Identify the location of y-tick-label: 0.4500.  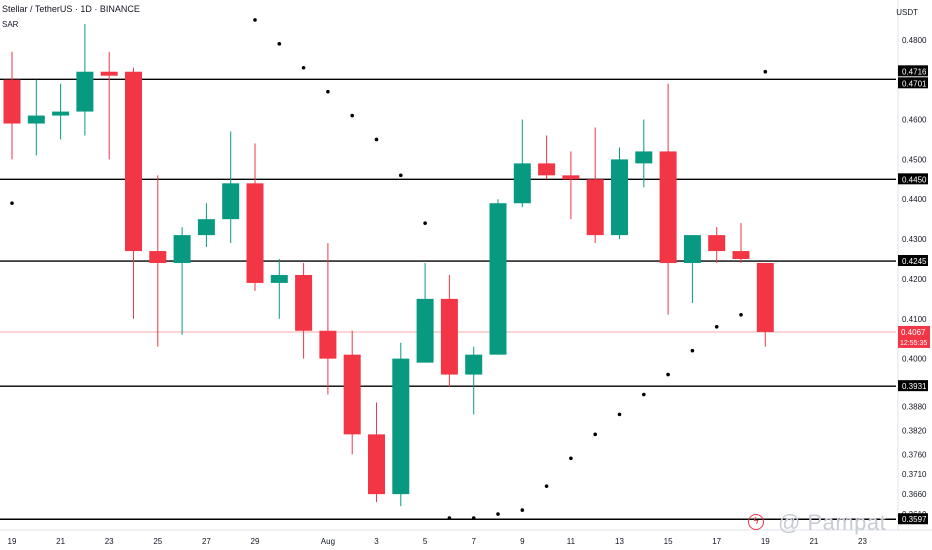
(914, 159).